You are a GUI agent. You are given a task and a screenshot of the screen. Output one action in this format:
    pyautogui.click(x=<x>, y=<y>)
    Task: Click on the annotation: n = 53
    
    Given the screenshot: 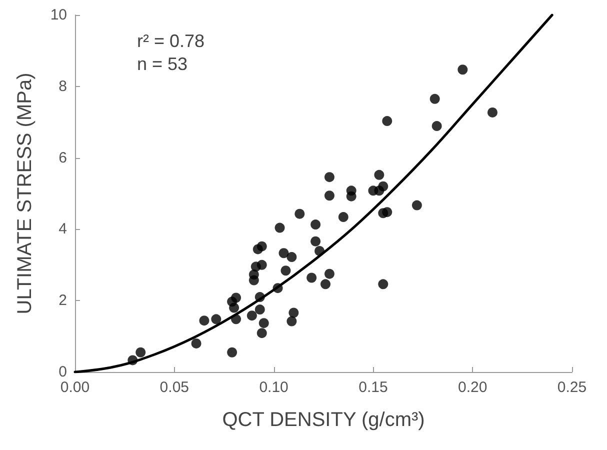 What is the action you would take?
    pyautogui.click(x=162, y=64)
    